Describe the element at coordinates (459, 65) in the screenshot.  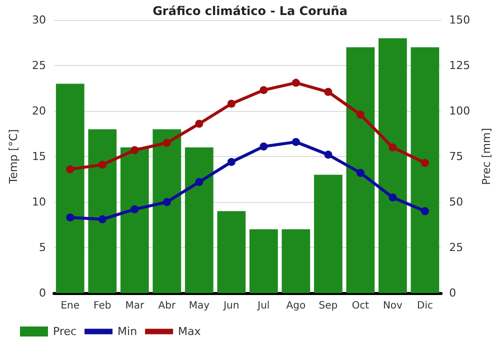
I see `y2-tick-label: 125` at that location.